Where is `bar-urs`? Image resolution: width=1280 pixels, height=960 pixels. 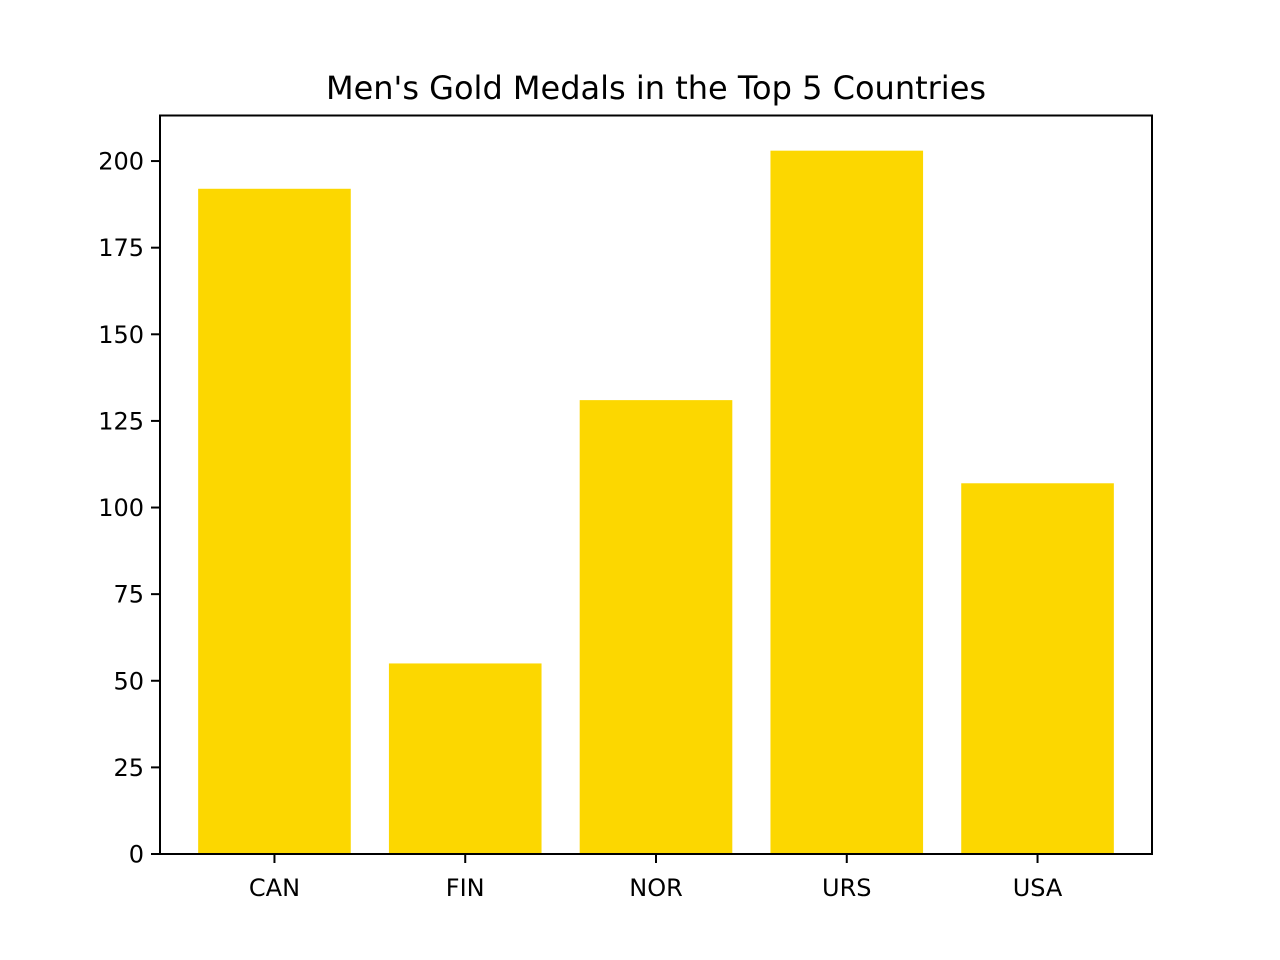
bar-urs is located at coordinates (847, 502).